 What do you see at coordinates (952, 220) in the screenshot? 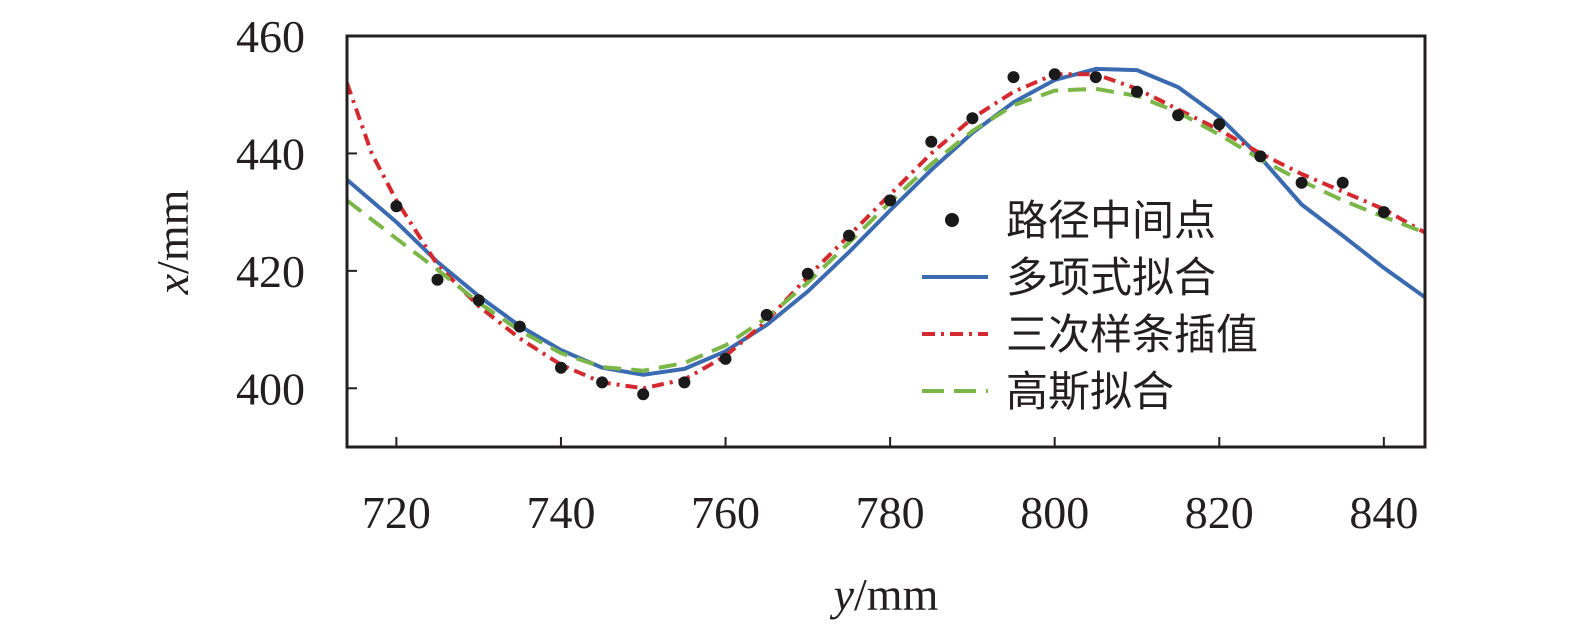
I see `legend-marker` at bounding box center [952, 220].